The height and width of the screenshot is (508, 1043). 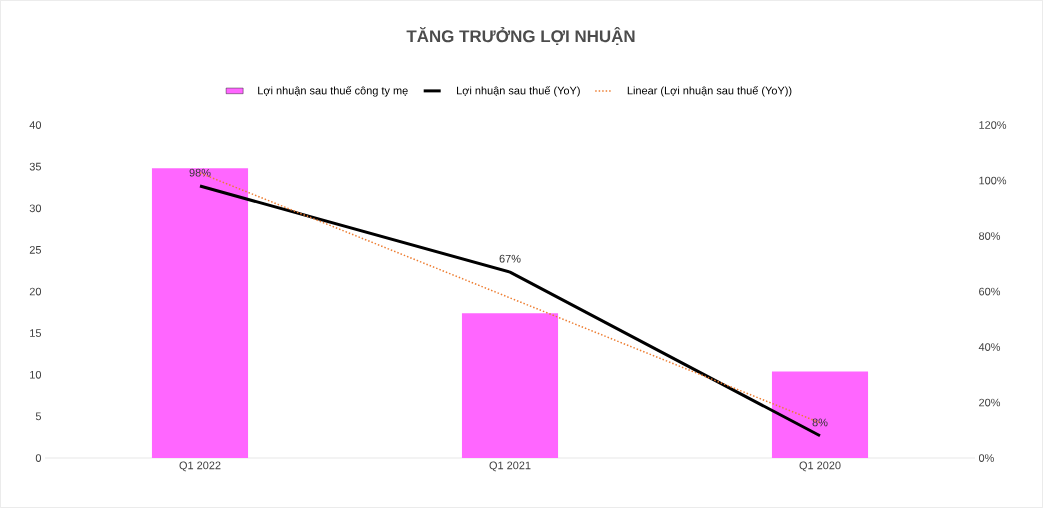 What do you see at coordinates (986, 458) in the screenshot?
I see `y2-tick-label: 0%` at bounding box center [986, 458].